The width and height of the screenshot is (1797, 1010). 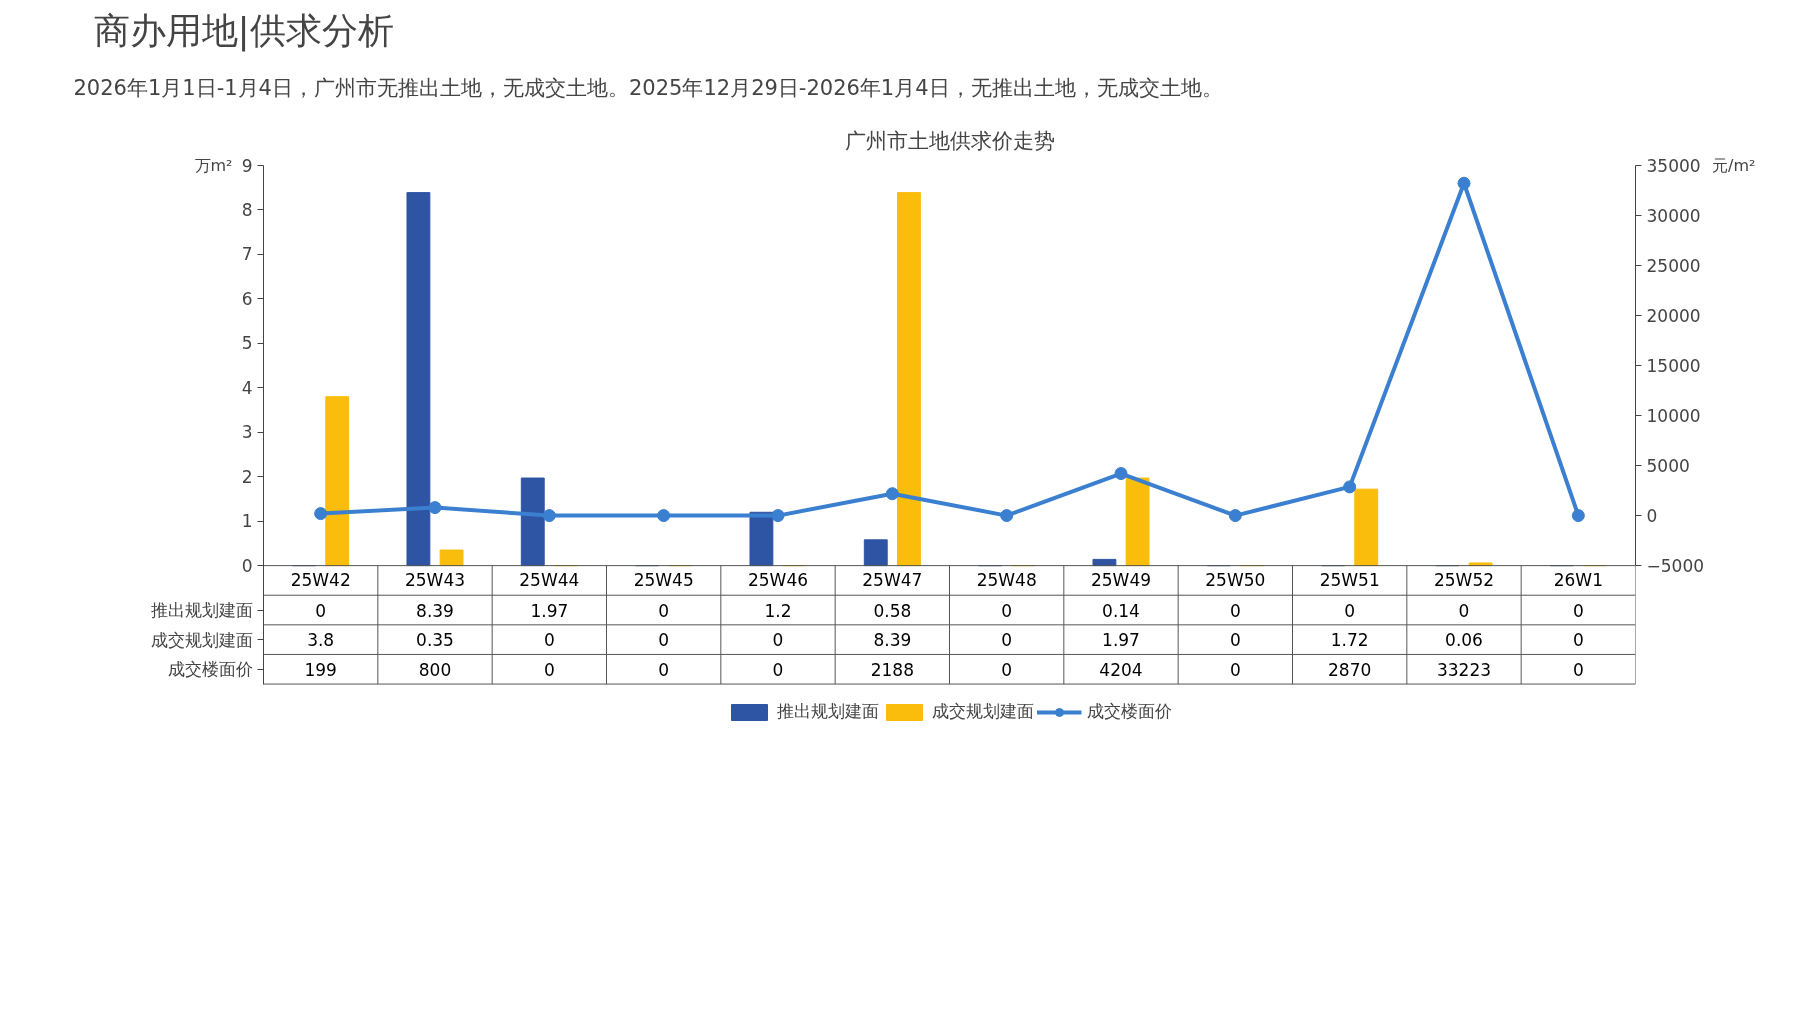 What do you see at coordinates (892, 610) in the screenshot?
I see `data-label: 0.58` at bounding box center [892, 610].